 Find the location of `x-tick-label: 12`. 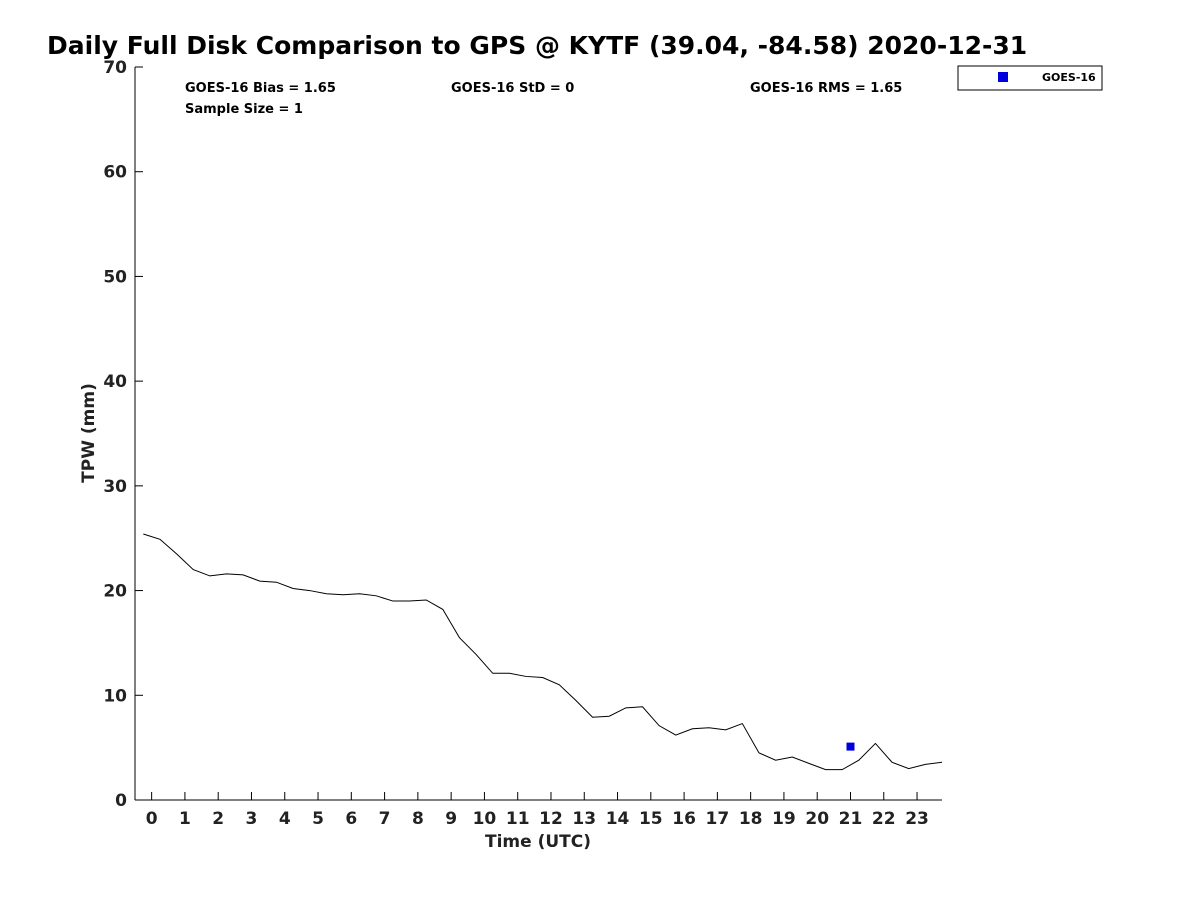

x-tick-label: 12 is located at coordinates (551, 819).